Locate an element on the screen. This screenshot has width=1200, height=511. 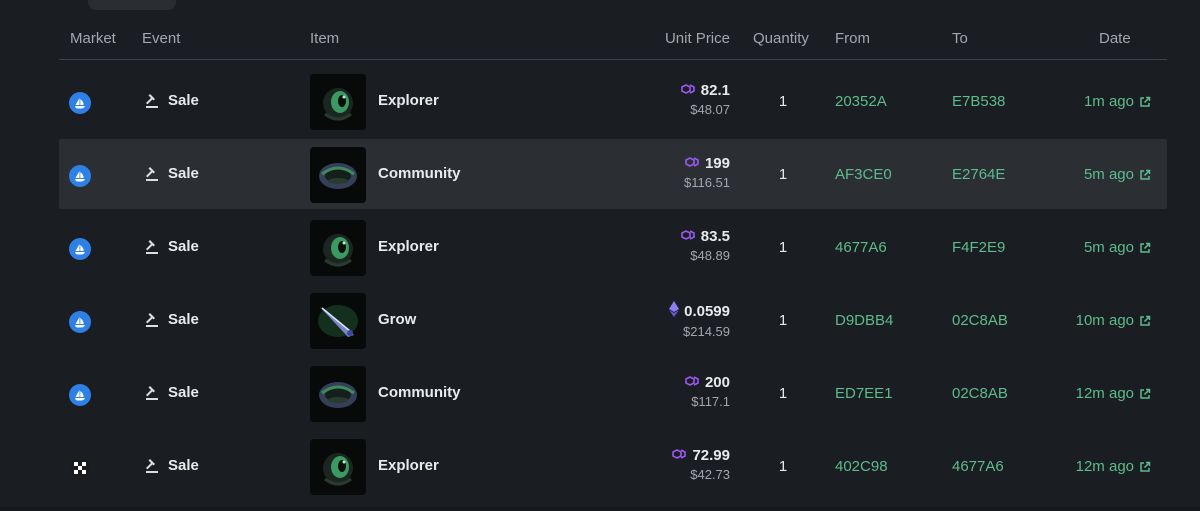
header-item: Item is located at coordinates (325, 38).